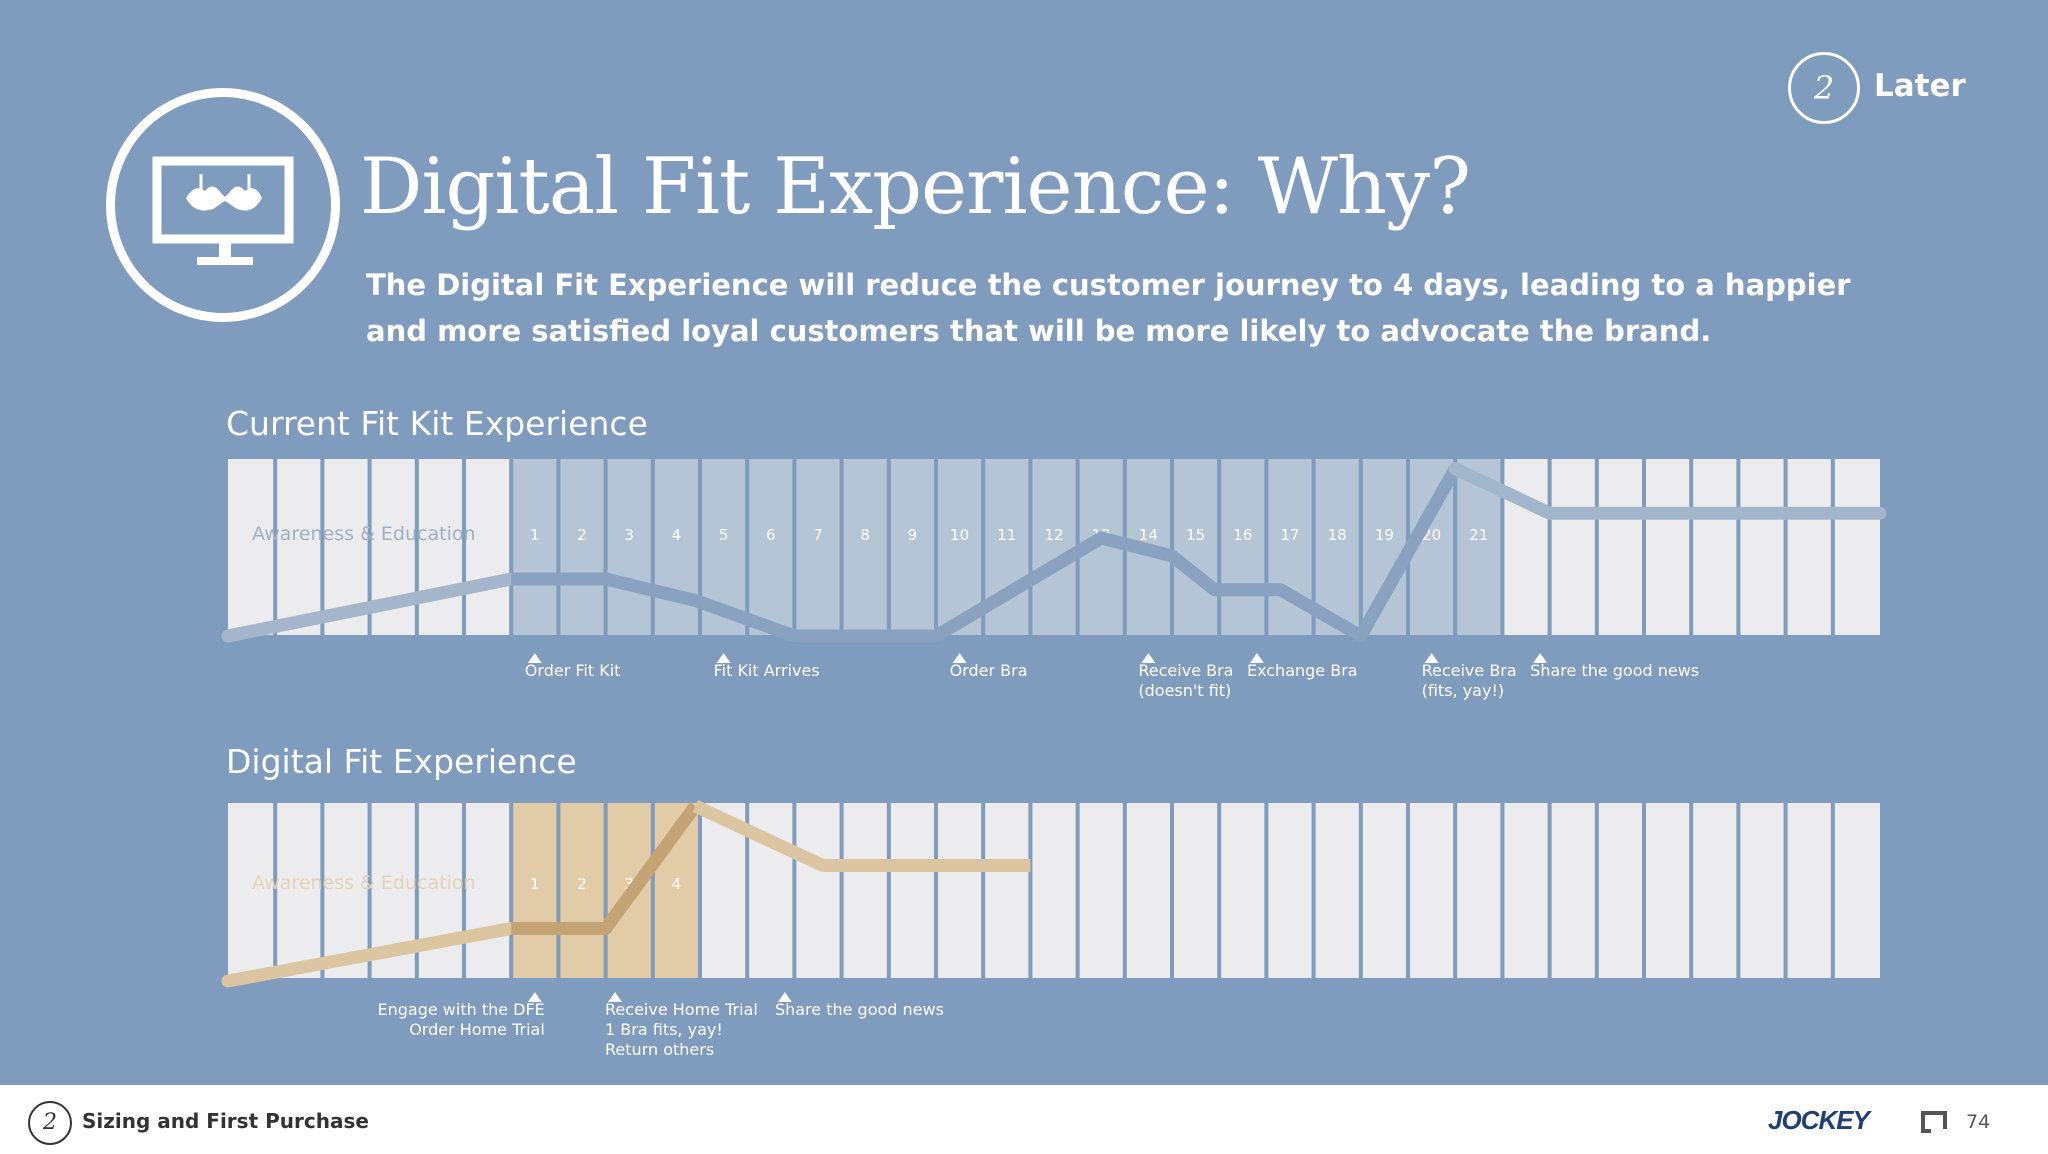  What do you see at coordinates (865, 535) in the screenshot?
I see `current-day-label: 8` at bounding box center [865, 535].